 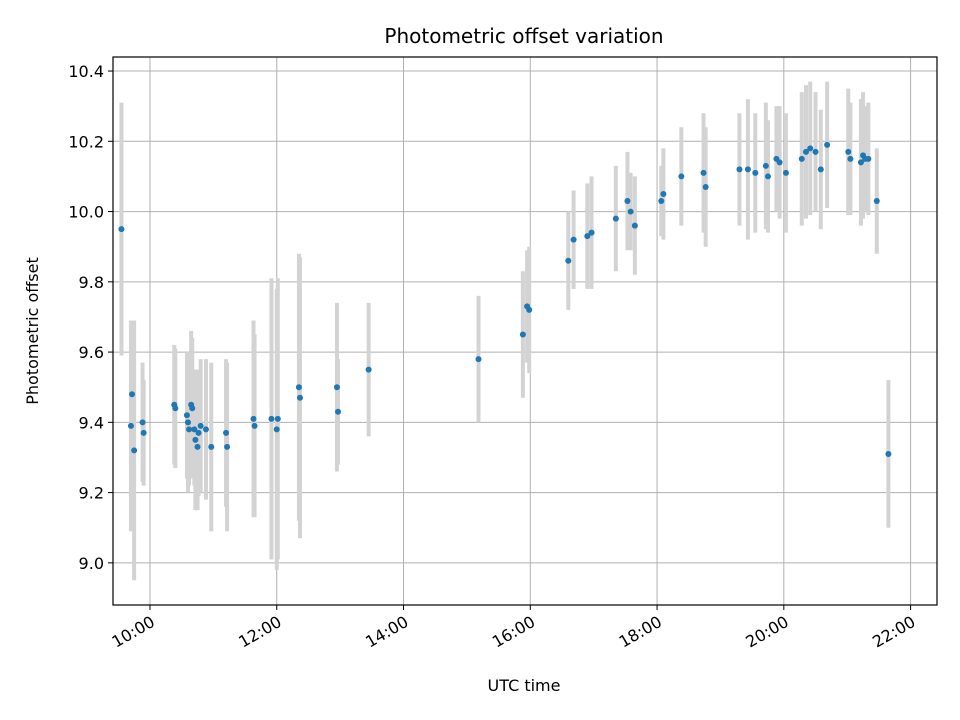 What do you see at coordinates (91, 422) in the screenshot?
I see `y-tick-label: 9.4` at bounding box center [91, 422].